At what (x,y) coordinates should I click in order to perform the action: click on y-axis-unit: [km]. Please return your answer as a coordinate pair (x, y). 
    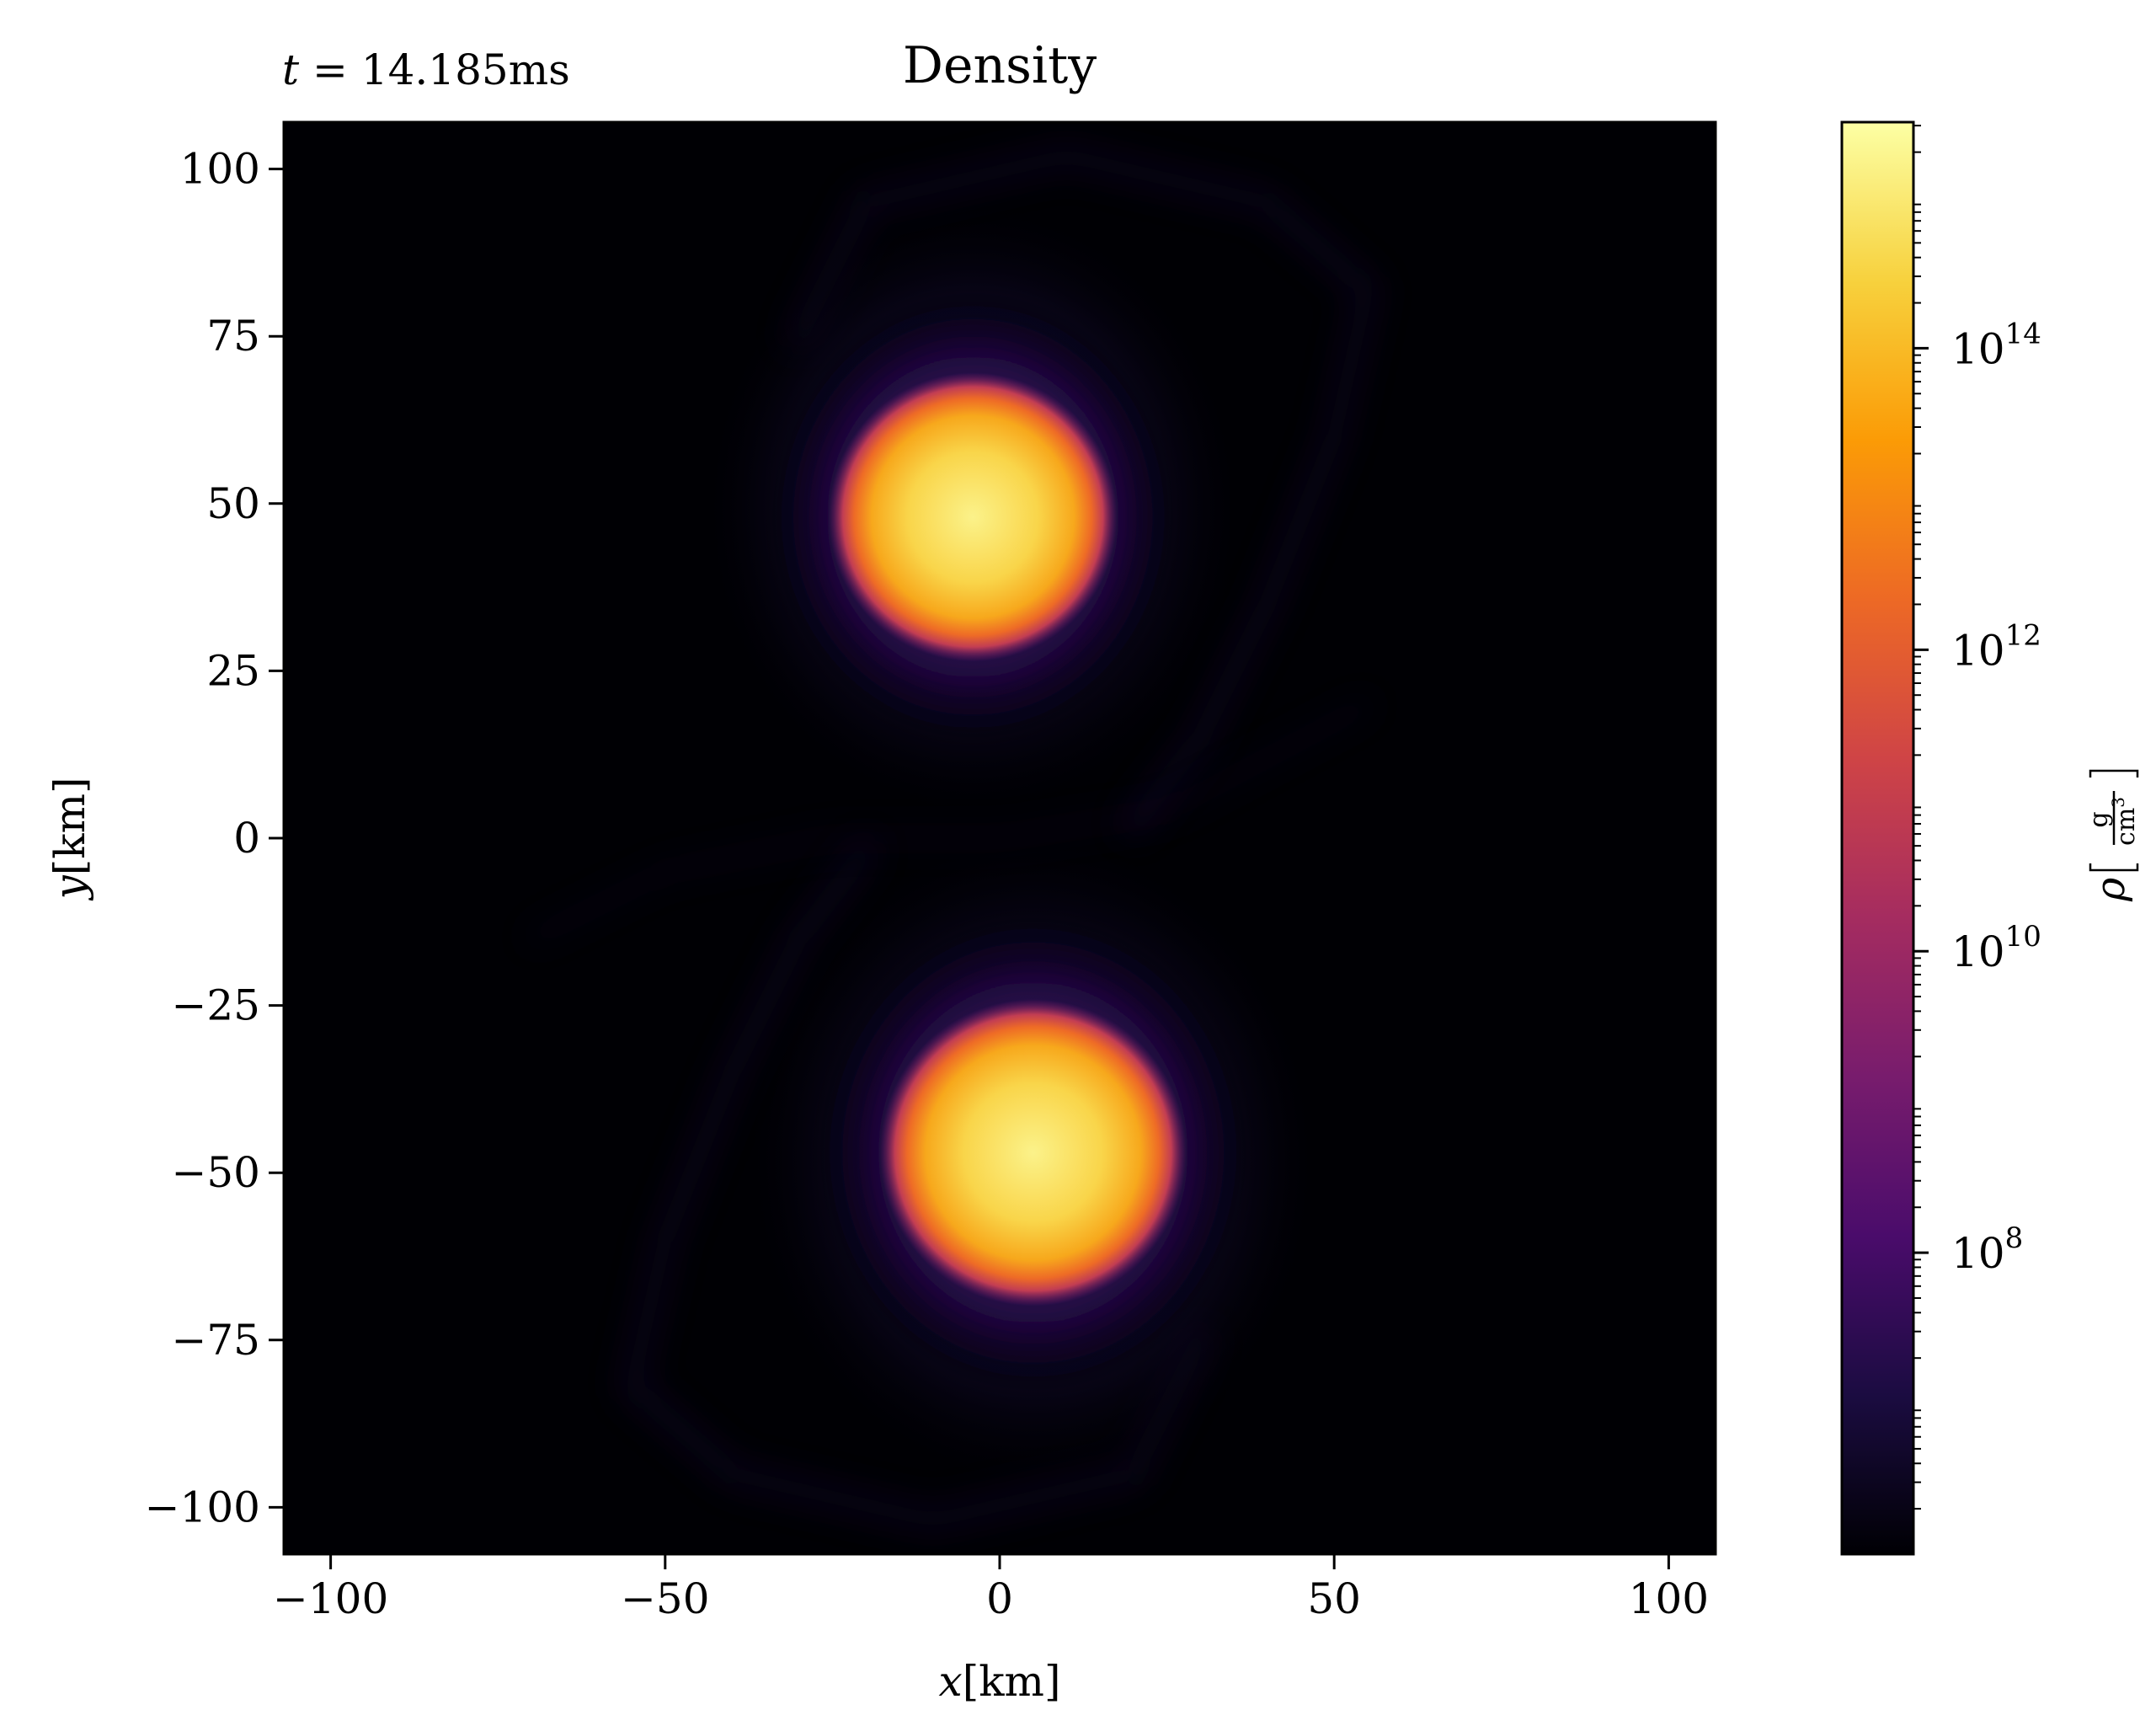
    Looking at the image, I should click on (69, 827).